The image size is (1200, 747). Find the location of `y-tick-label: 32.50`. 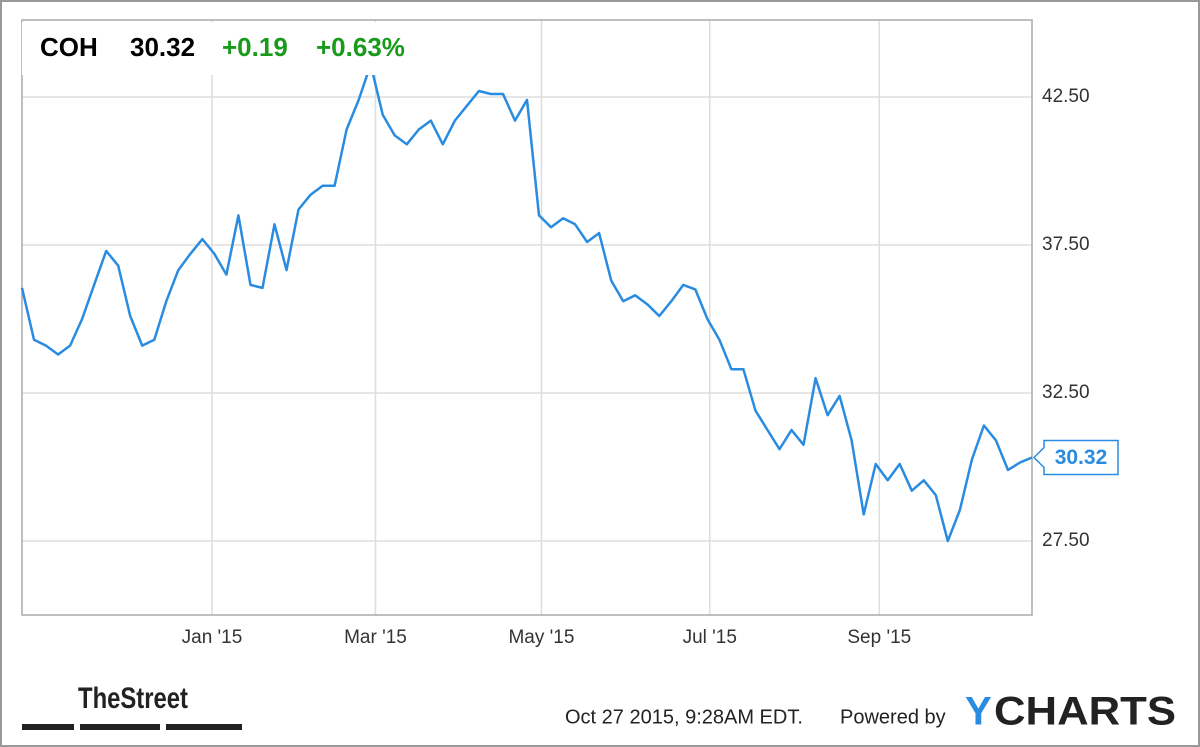

y-tick-label: 32.50 is located at coordinates (1066, 392).